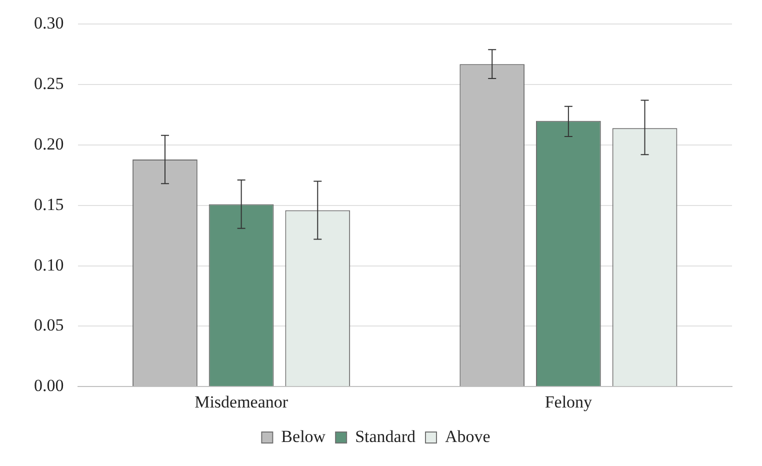  I want to click on x-tick-label: Felony, so click(568, 402).